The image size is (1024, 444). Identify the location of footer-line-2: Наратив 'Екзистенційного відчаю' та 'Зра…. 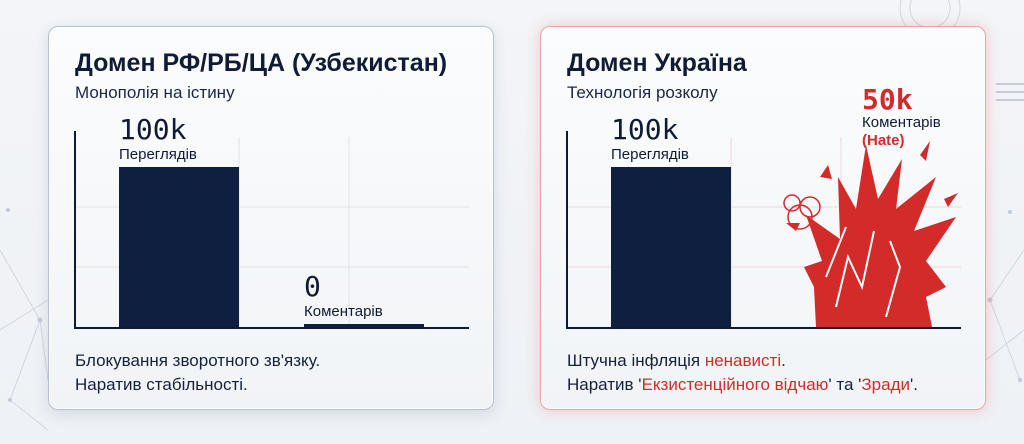
(742, 385).